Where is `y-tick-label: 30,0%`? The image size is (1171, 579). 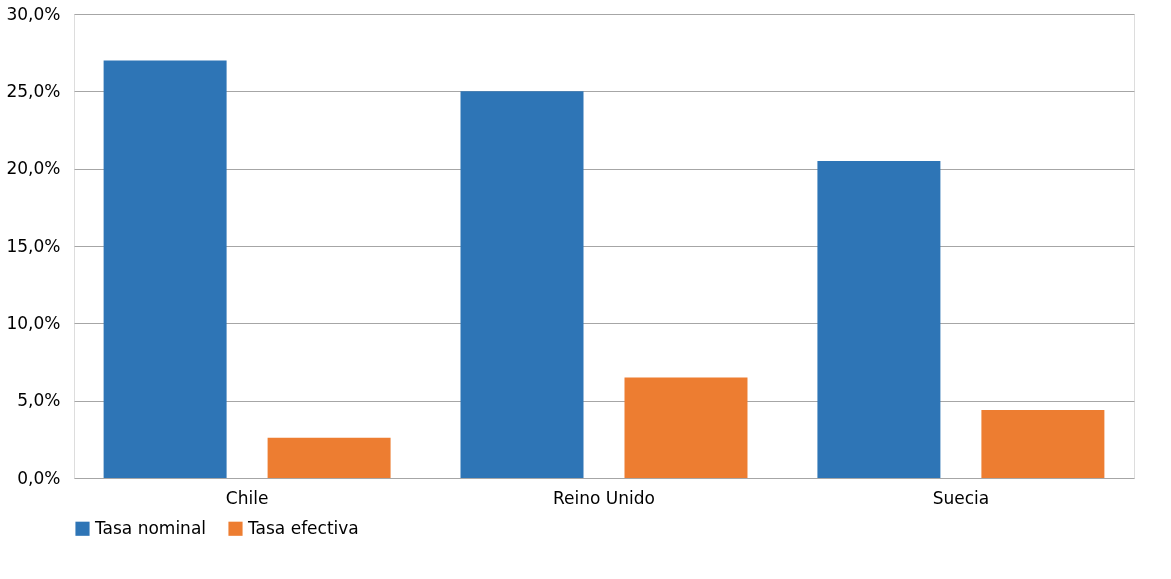 y-tick-label: 30,0% is located at coordinates (33, 13).